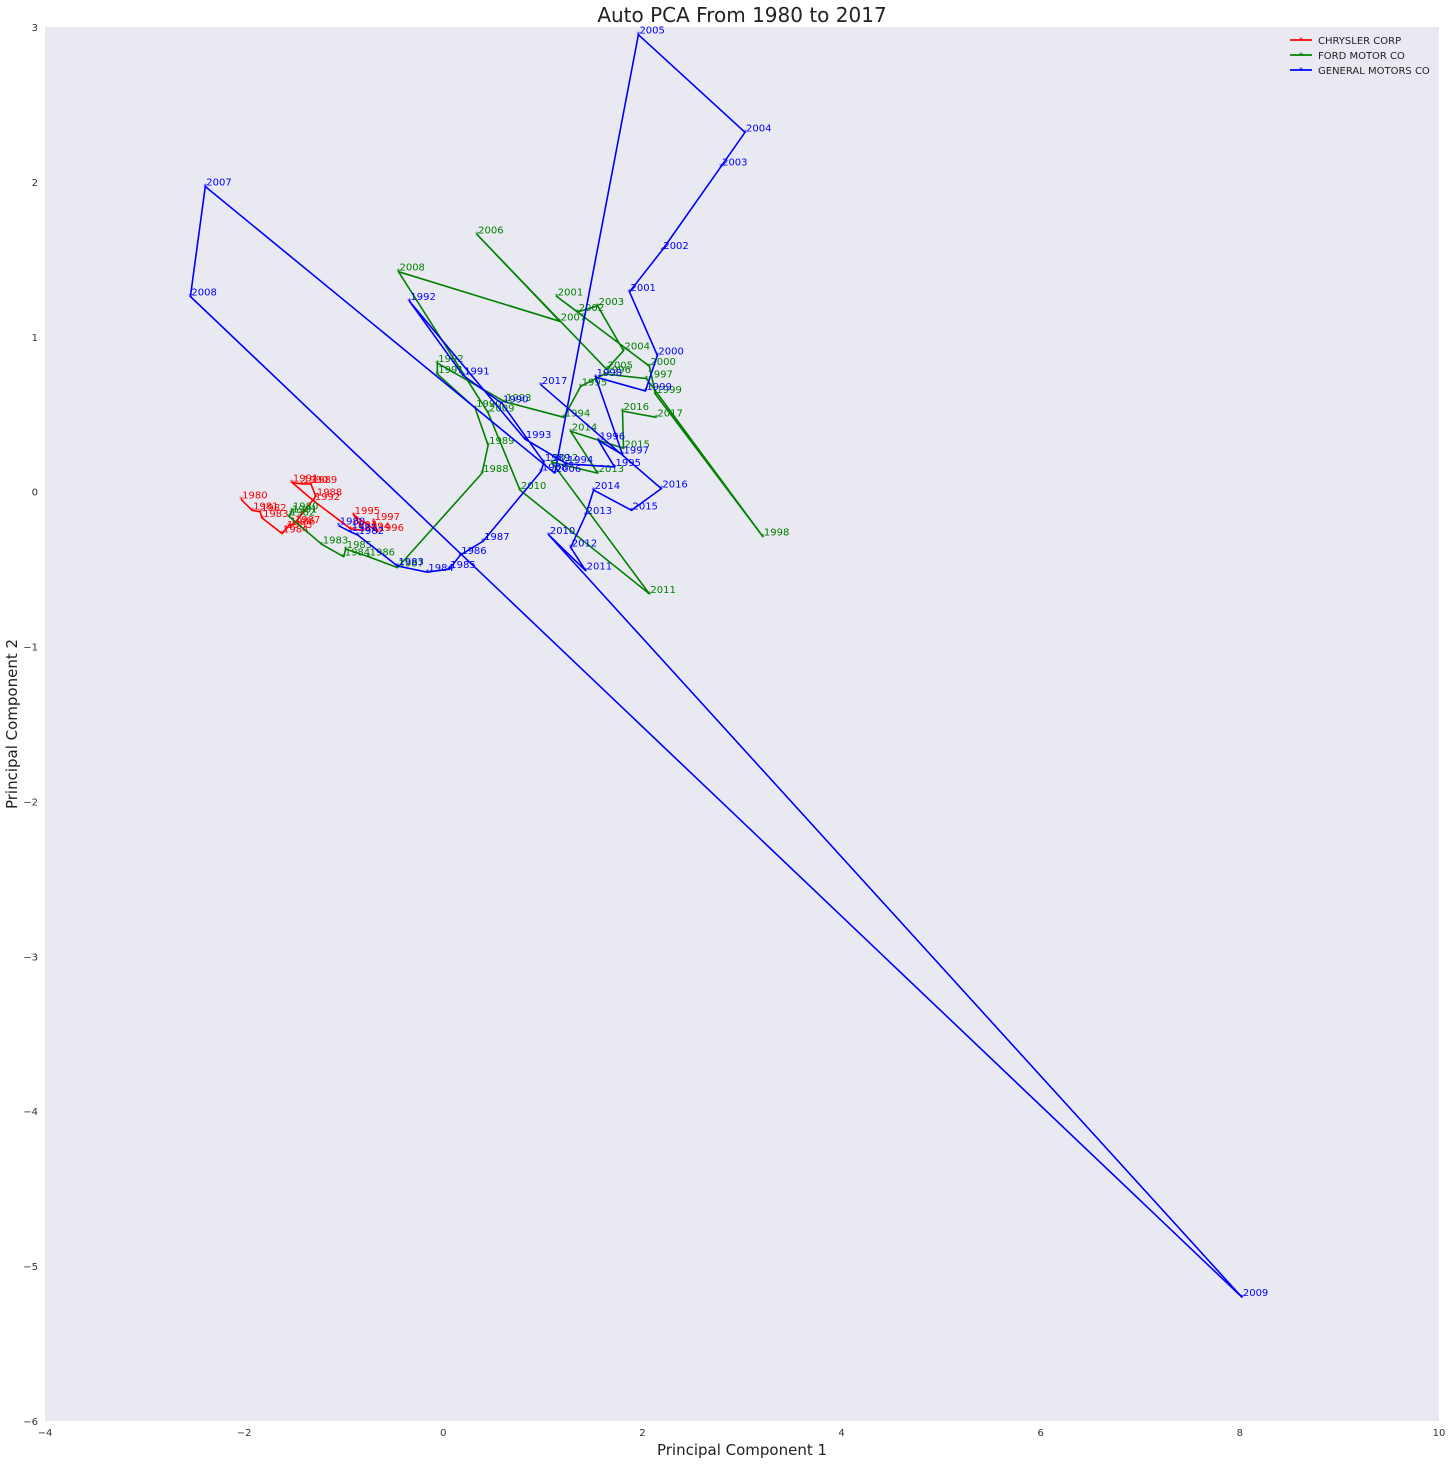 This screenshot has width=1452, height=1465. I want to click on y-tick-label: −3, so click(30, 957).